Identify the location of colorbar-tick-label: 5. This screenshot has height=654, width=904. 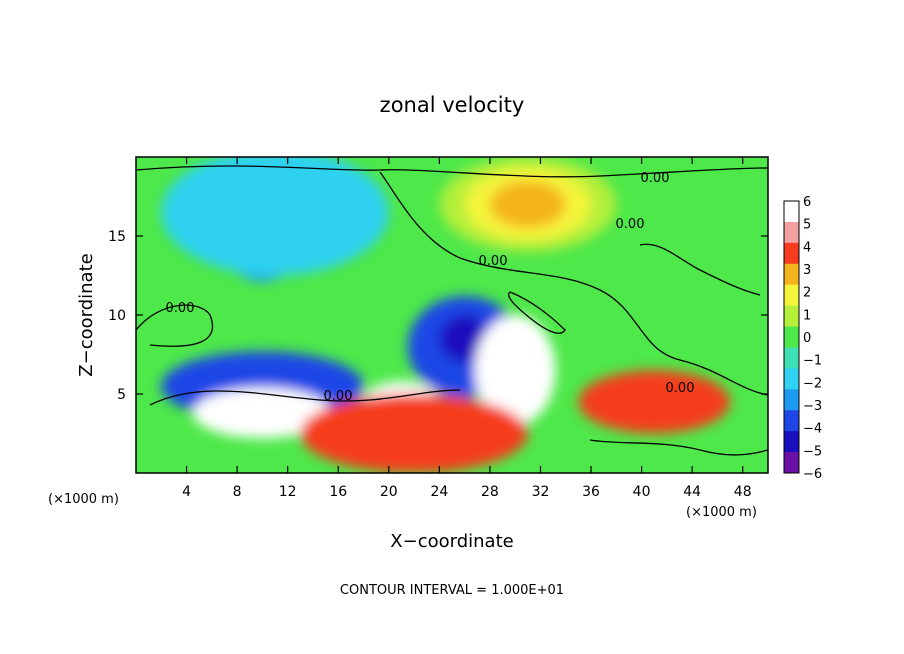
(807, 225).